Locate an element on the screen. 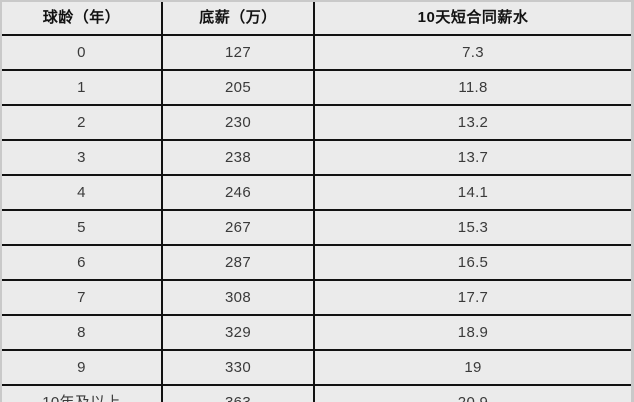 Image resolution: width=634 pixels, height=402 pixels. table-header: 球龄（年） 底薪（万） 10天短合同薪水 is located at coordinates (316, 19).